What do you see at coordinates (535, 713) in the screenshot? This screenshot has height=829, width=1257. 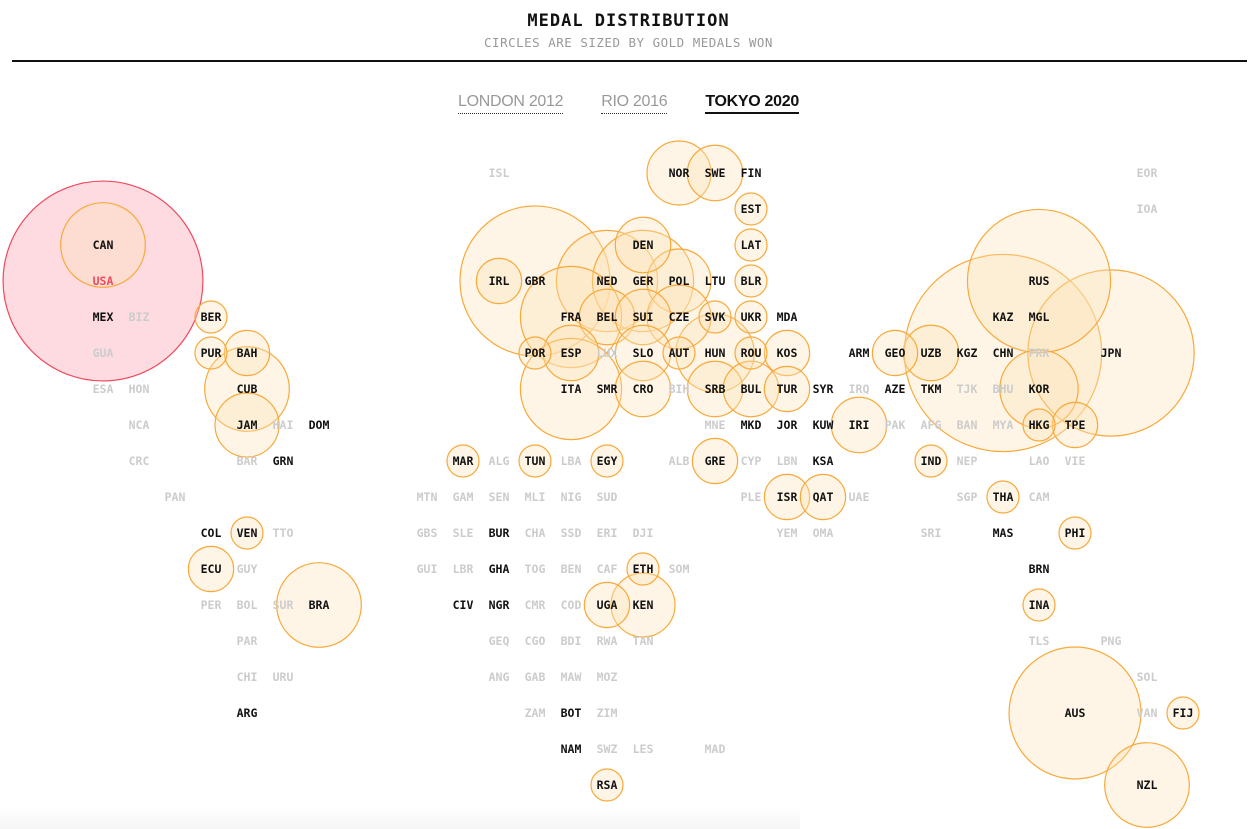 I see `country-label-zam: ZAM` at bounding box center [535, 713].